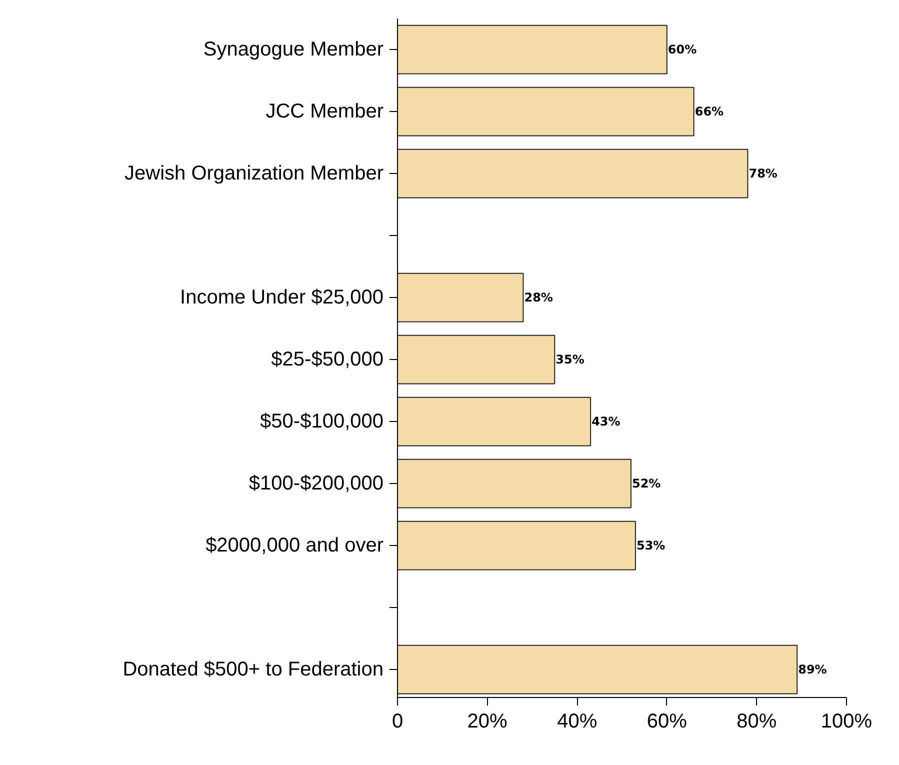 This screenshot has height=765, width=899. What do you see at coordinates (253, 669) in the screenshot?
I see `y-tick-label: Donated $500+ to Federation` at bounding box center [253, 669].